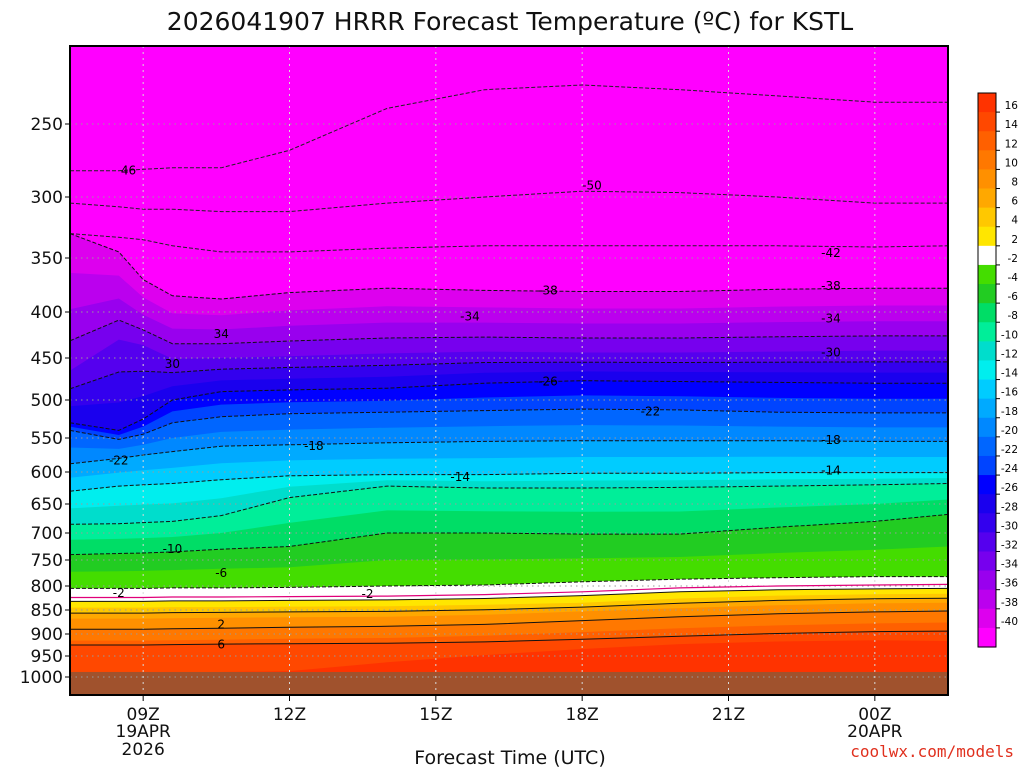  Describe the element at coordinates (47, 534) in the screenshot. I see `y-tick-700: 700` at that location.